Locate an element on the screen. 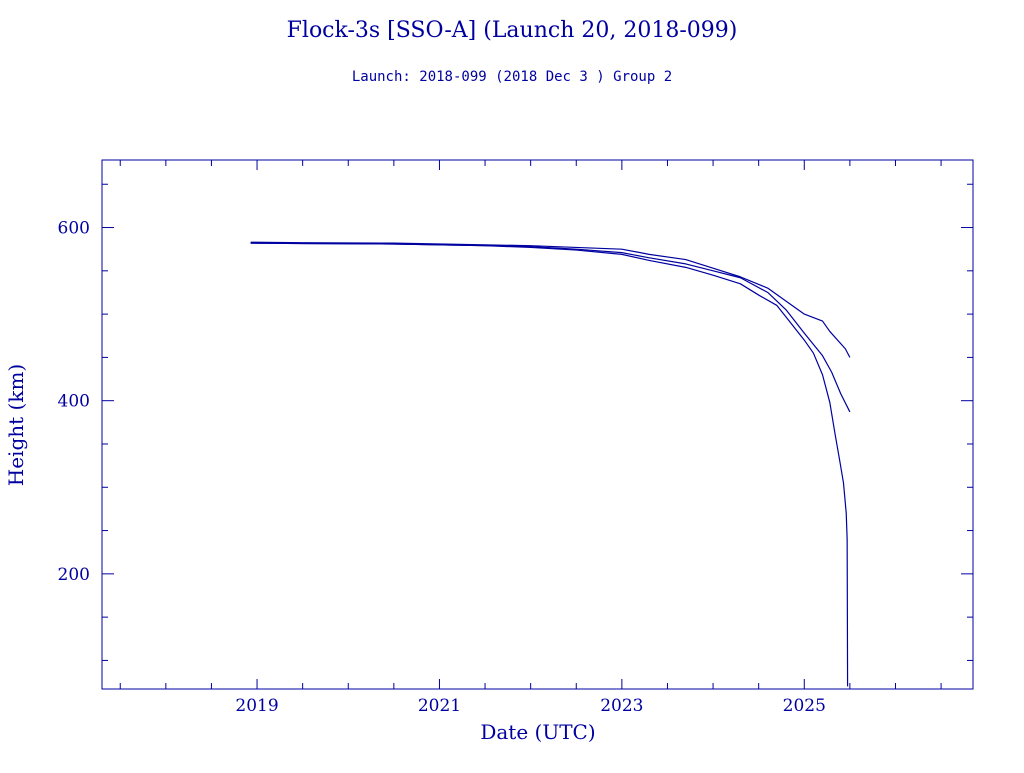  x-tick-label: 2019 is located at coordinates (256, 706).